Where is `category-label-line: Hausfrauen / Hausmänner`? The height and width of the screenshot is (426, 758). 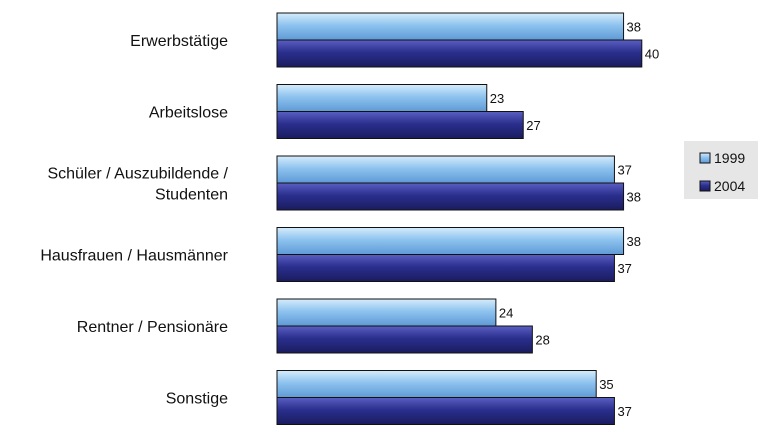 category-label-line: Hausfrauen / Hausmänner is located at coordinates (134, 256).